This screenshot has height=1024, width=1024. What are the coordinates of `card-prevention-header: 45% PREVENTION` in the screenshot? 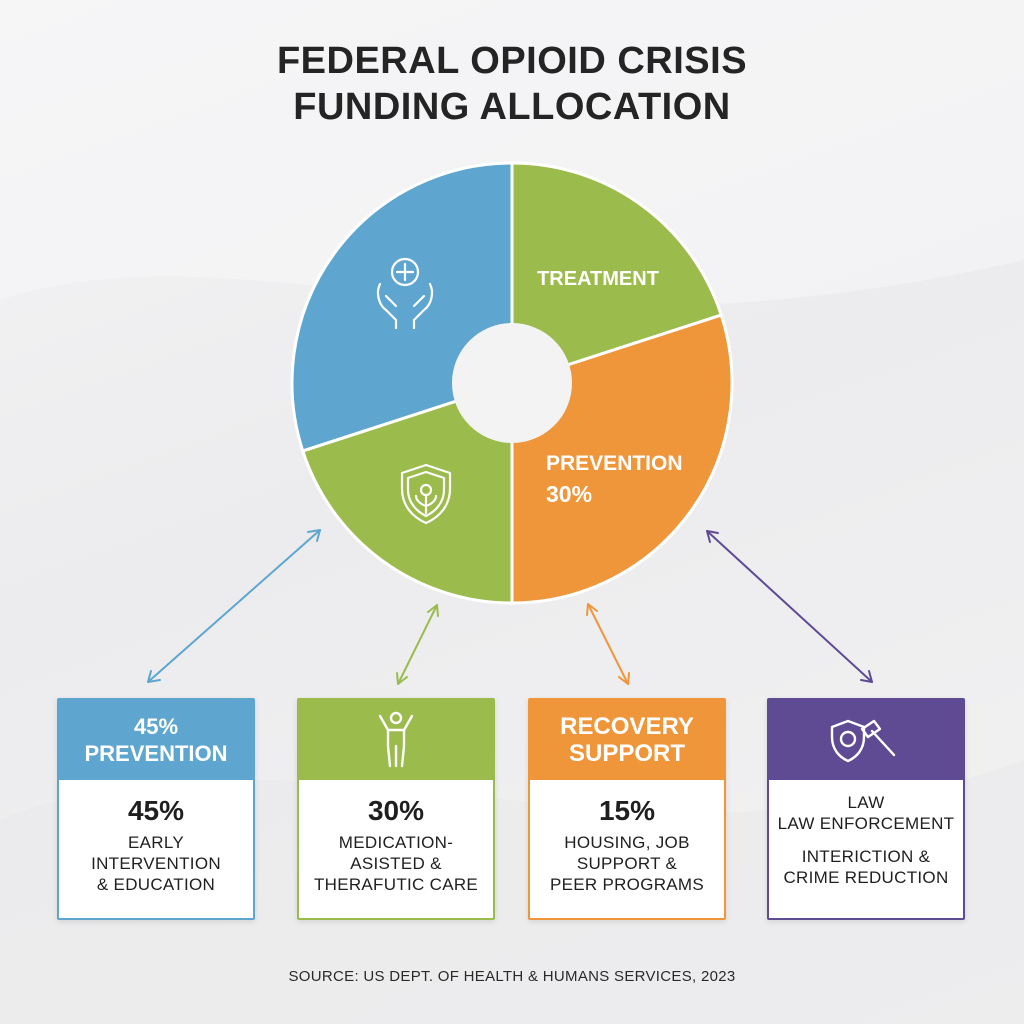 It's located at (156, 740).